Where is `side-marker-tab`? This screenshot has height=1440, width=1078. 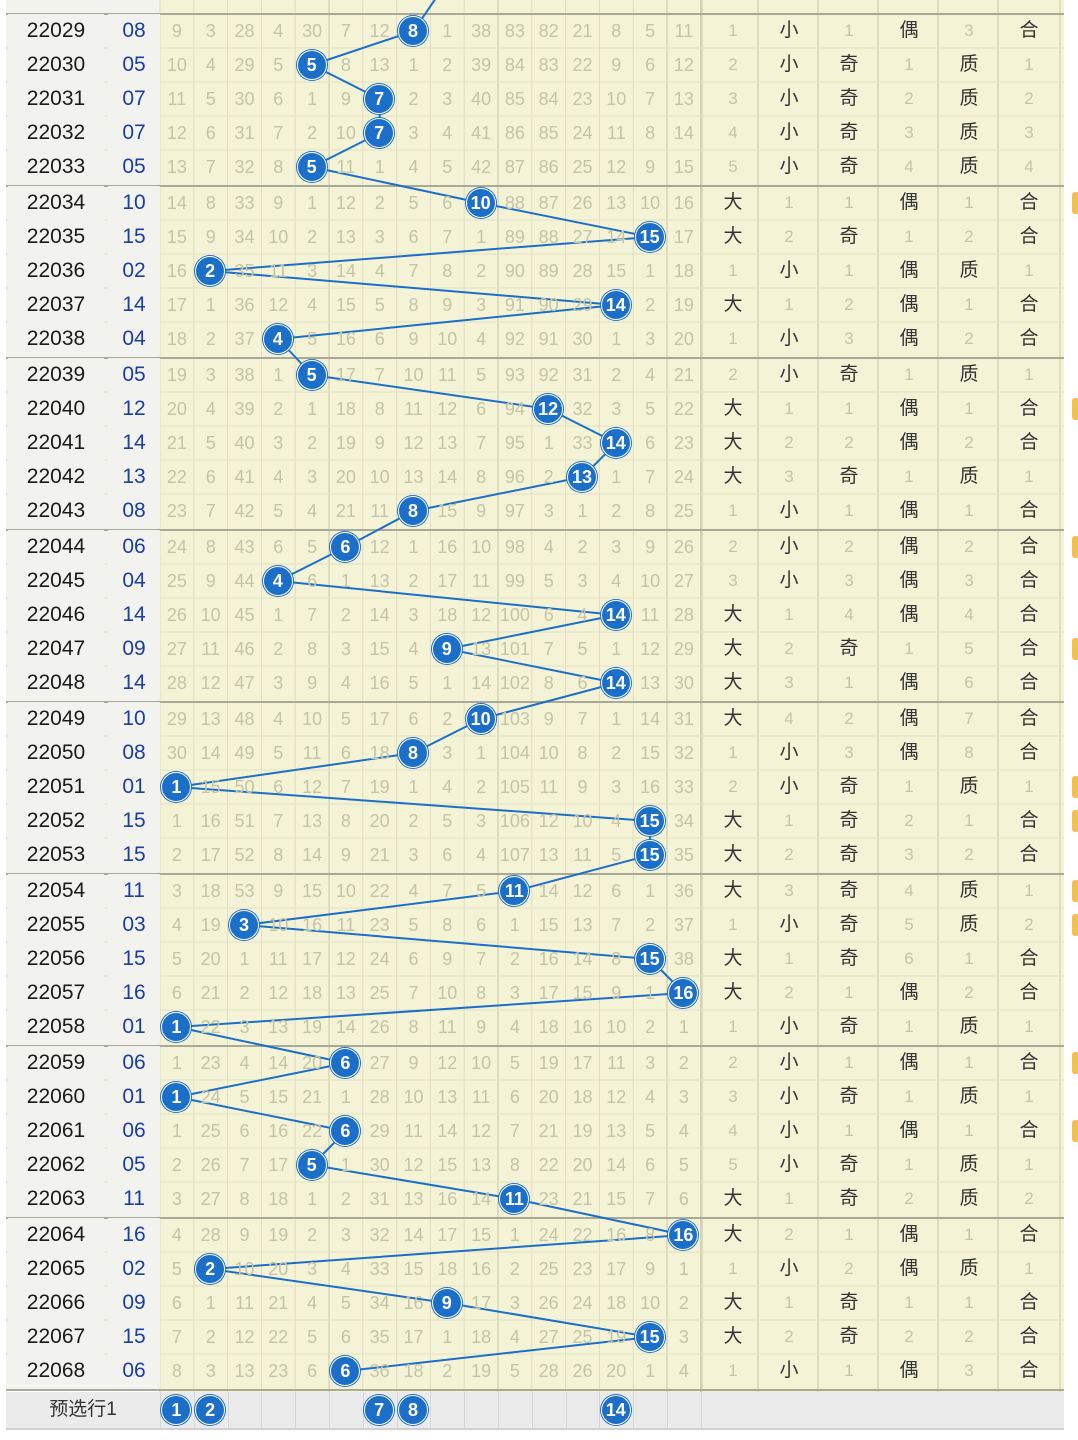 side-marker-tab is located at coordinates (1075, 649).